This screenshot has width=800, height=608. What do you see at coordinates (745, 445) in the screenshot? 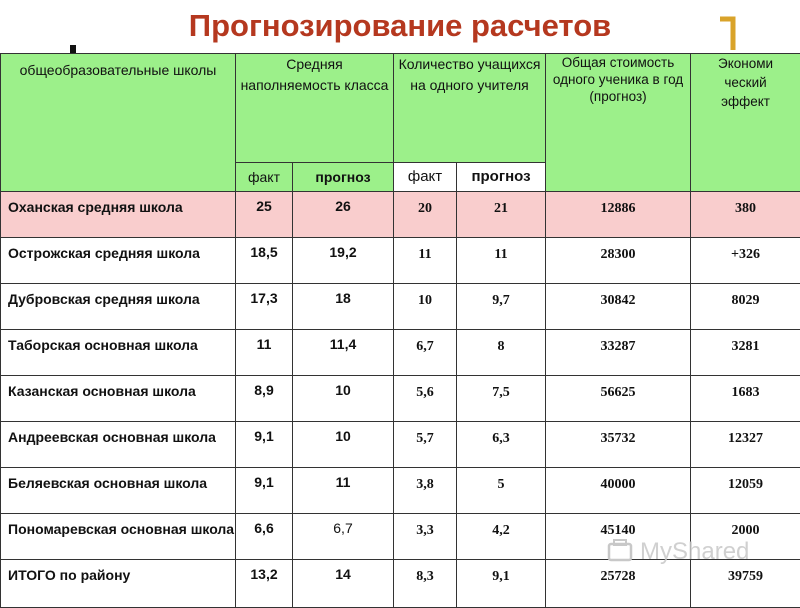
I see `effect-value: 12327` at bounding box center [745, 445].